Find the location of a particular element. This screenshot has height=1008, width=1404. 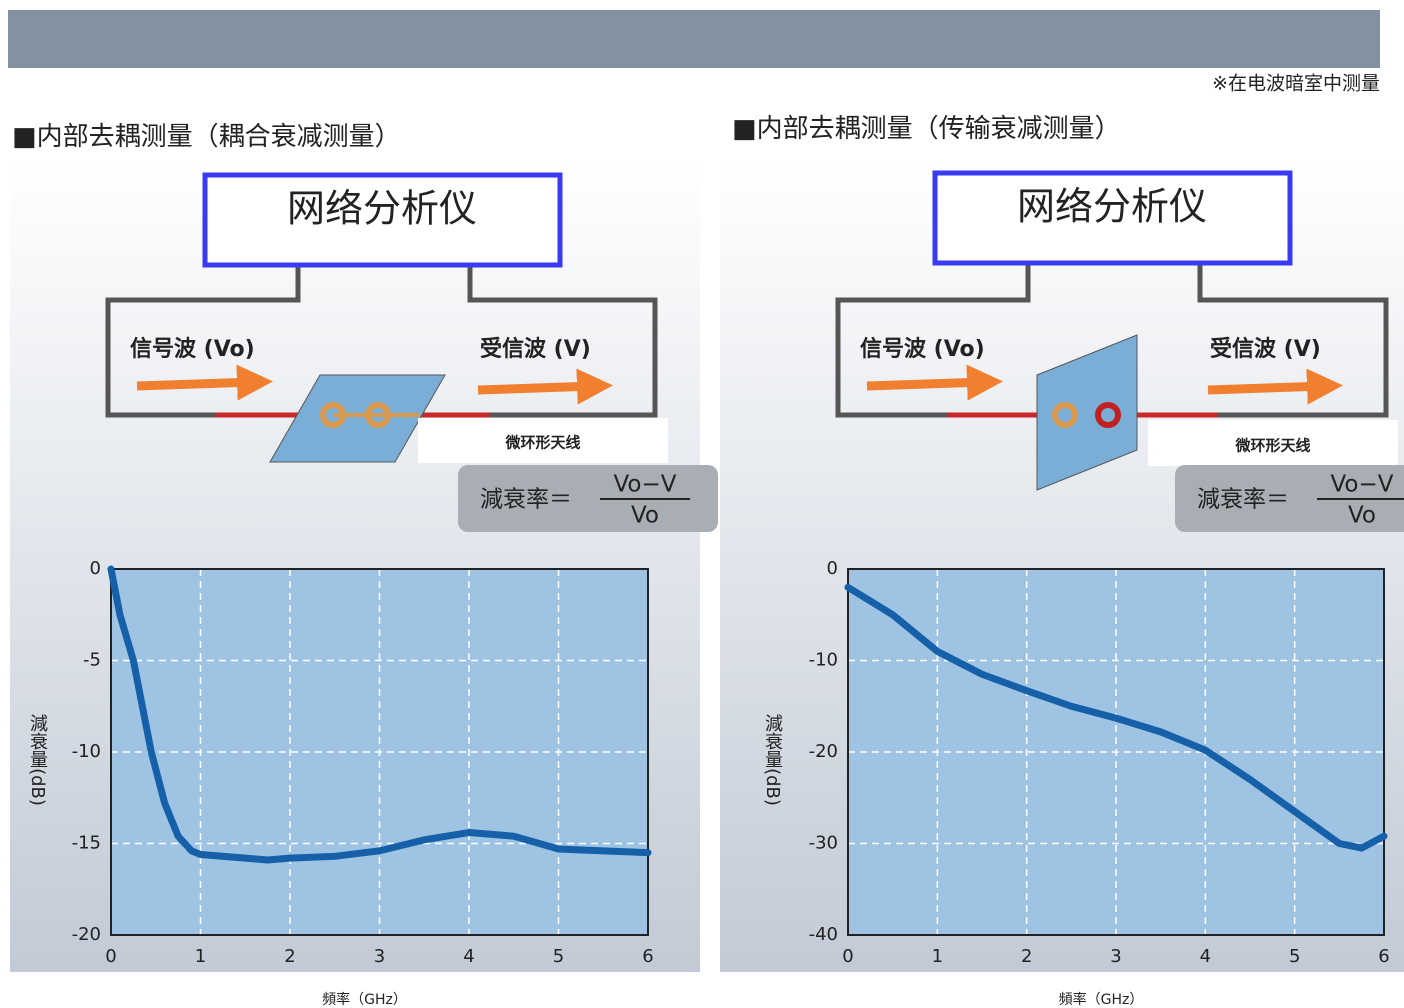

y-tick-label: -30 is located at coordinates (823, 843).